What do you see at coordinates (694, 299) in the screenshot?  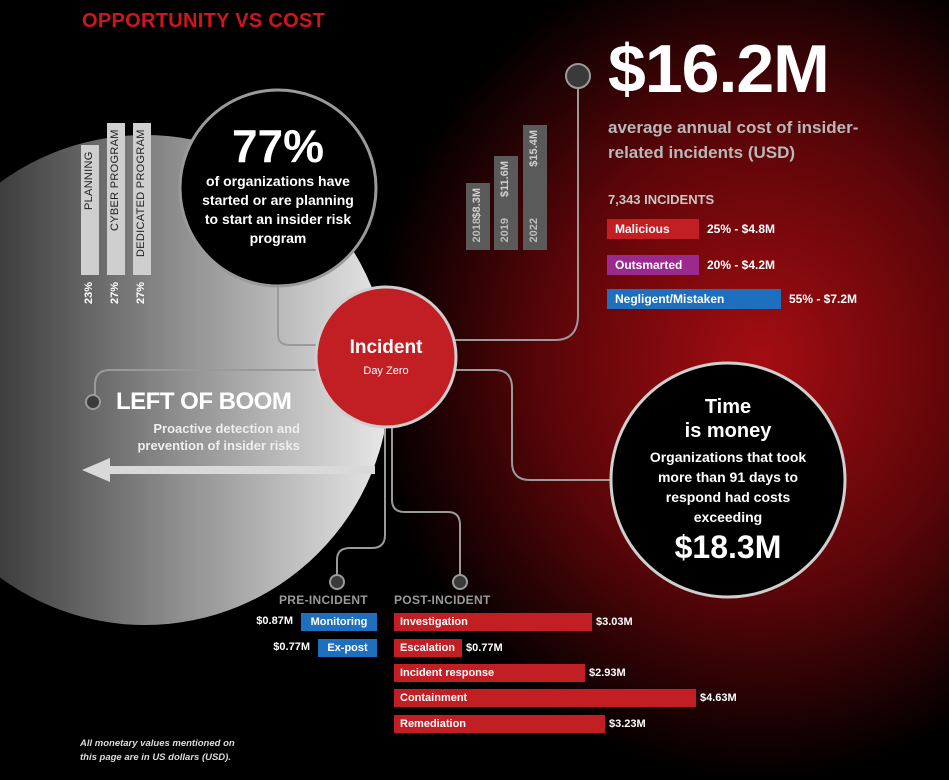 I see `incident-type-bar: Negligent/Mistaken` at bounding box center [694, 299].